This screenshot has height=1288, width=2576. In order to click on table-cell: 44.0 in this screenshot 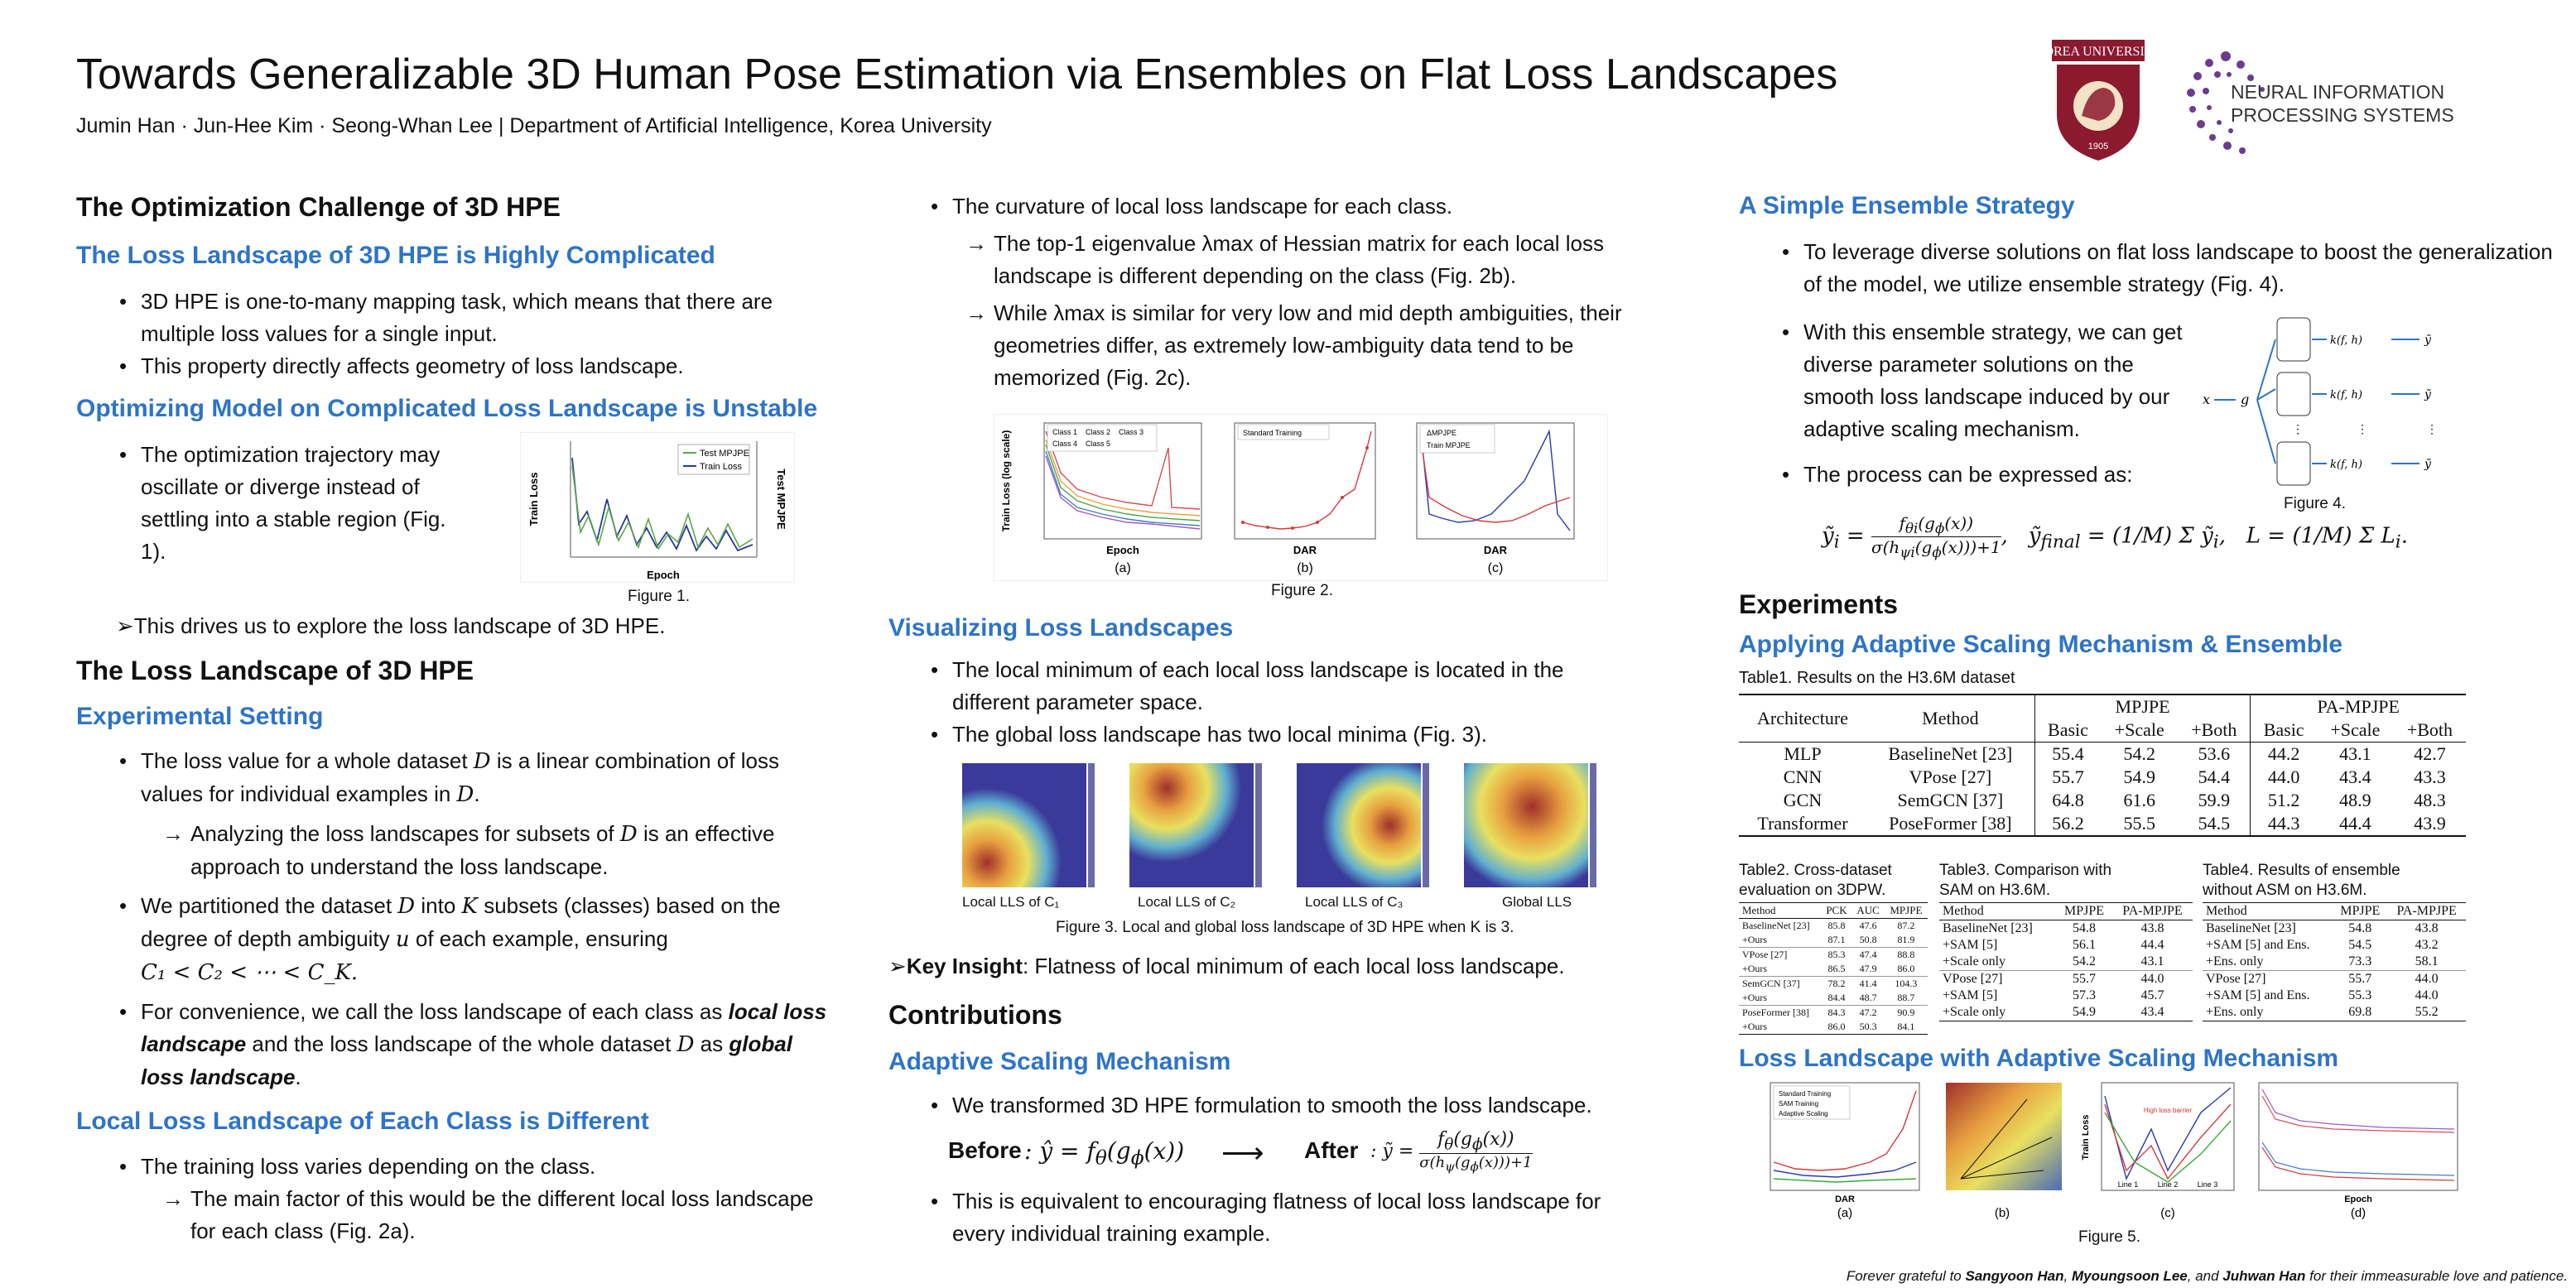, I will do `click(2283, 777)`.